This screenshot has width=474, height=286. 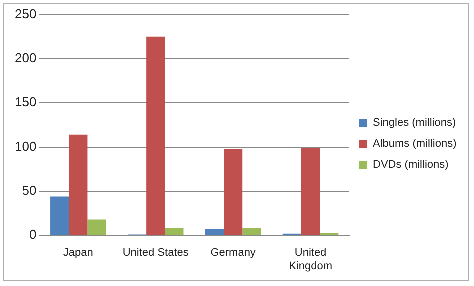 I want to click on y-tick-label: 150, so click(x=25, y=102).